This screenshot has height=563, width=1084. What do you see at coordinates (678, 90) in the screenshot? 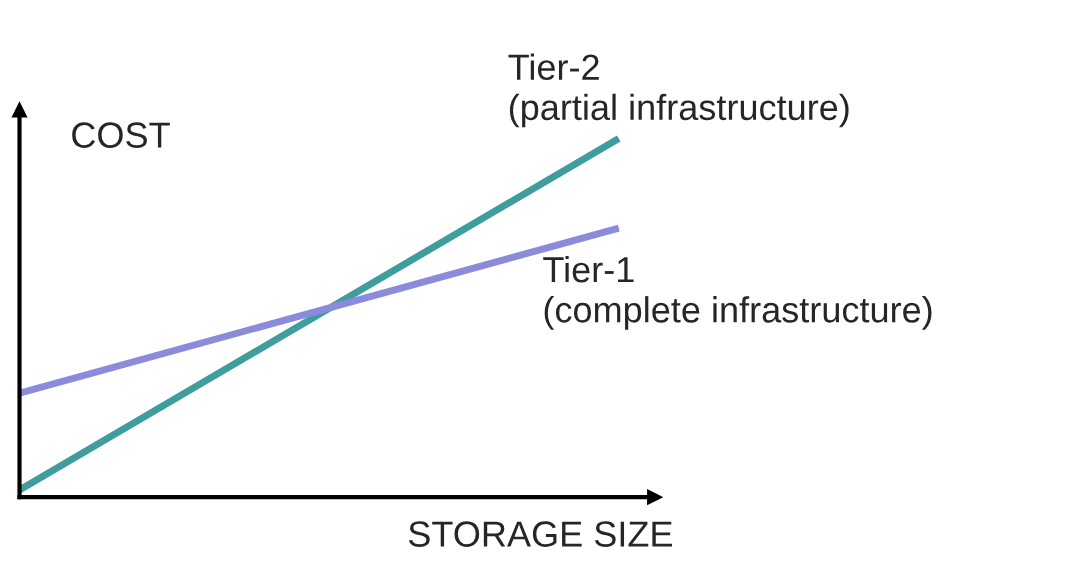
I see `series-label: Tier-2 (partial infrastructure)` at bounding box center [678, 90].